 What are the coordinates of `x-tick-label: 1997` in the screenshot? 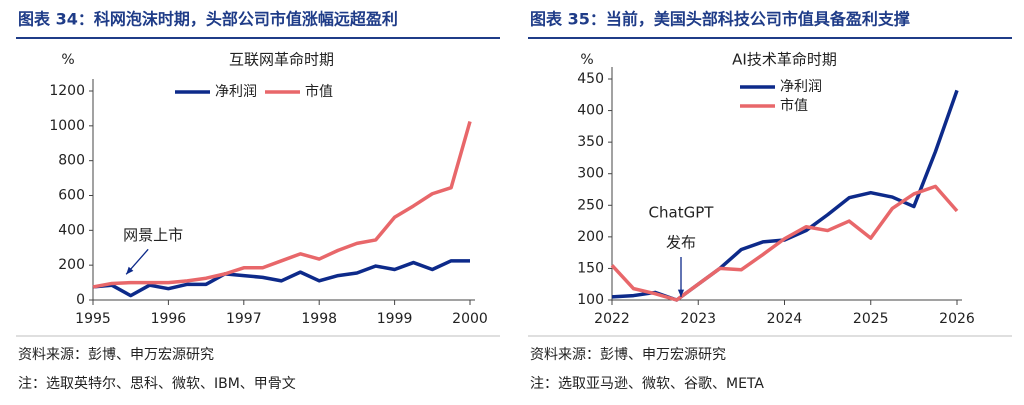 It's located at (244, 319).